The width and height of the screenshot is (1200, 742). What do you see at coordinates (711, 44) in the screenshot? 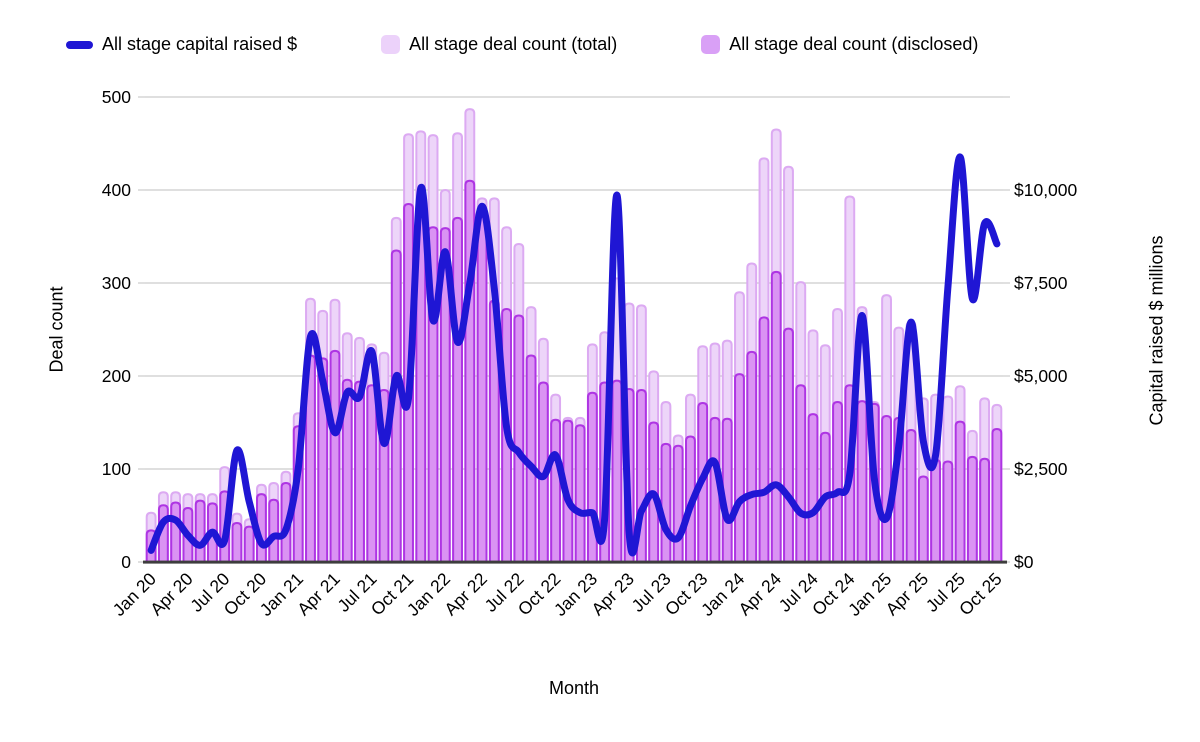
I see `bar-swatch-disclosed-icon` at bounding box center [711, 44].